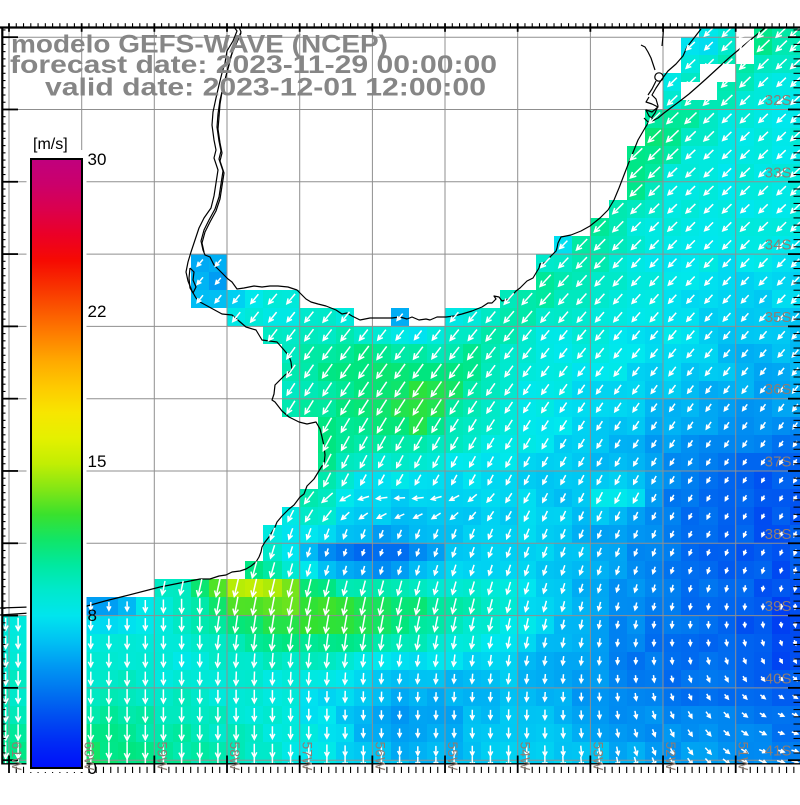 The height and width of the screenshot is (805, 800). I want to click on svg-text: 0, so click(92, 768).